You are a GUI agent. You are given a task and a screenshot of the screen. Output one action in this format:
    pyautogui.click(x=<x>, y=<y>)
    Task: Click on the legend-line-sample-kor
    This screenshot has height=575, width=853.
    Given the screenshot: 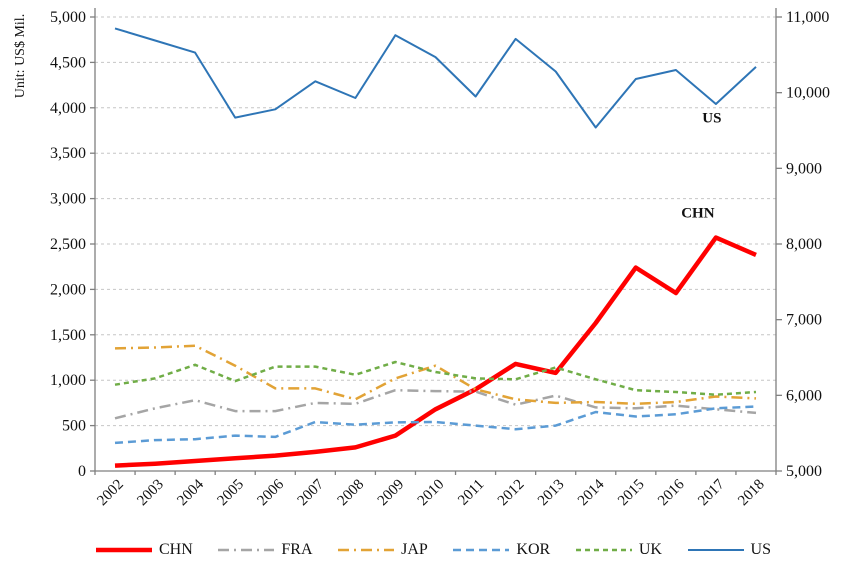 What is the action you would take?
    pyautogui.click(x=481, y=550)
    